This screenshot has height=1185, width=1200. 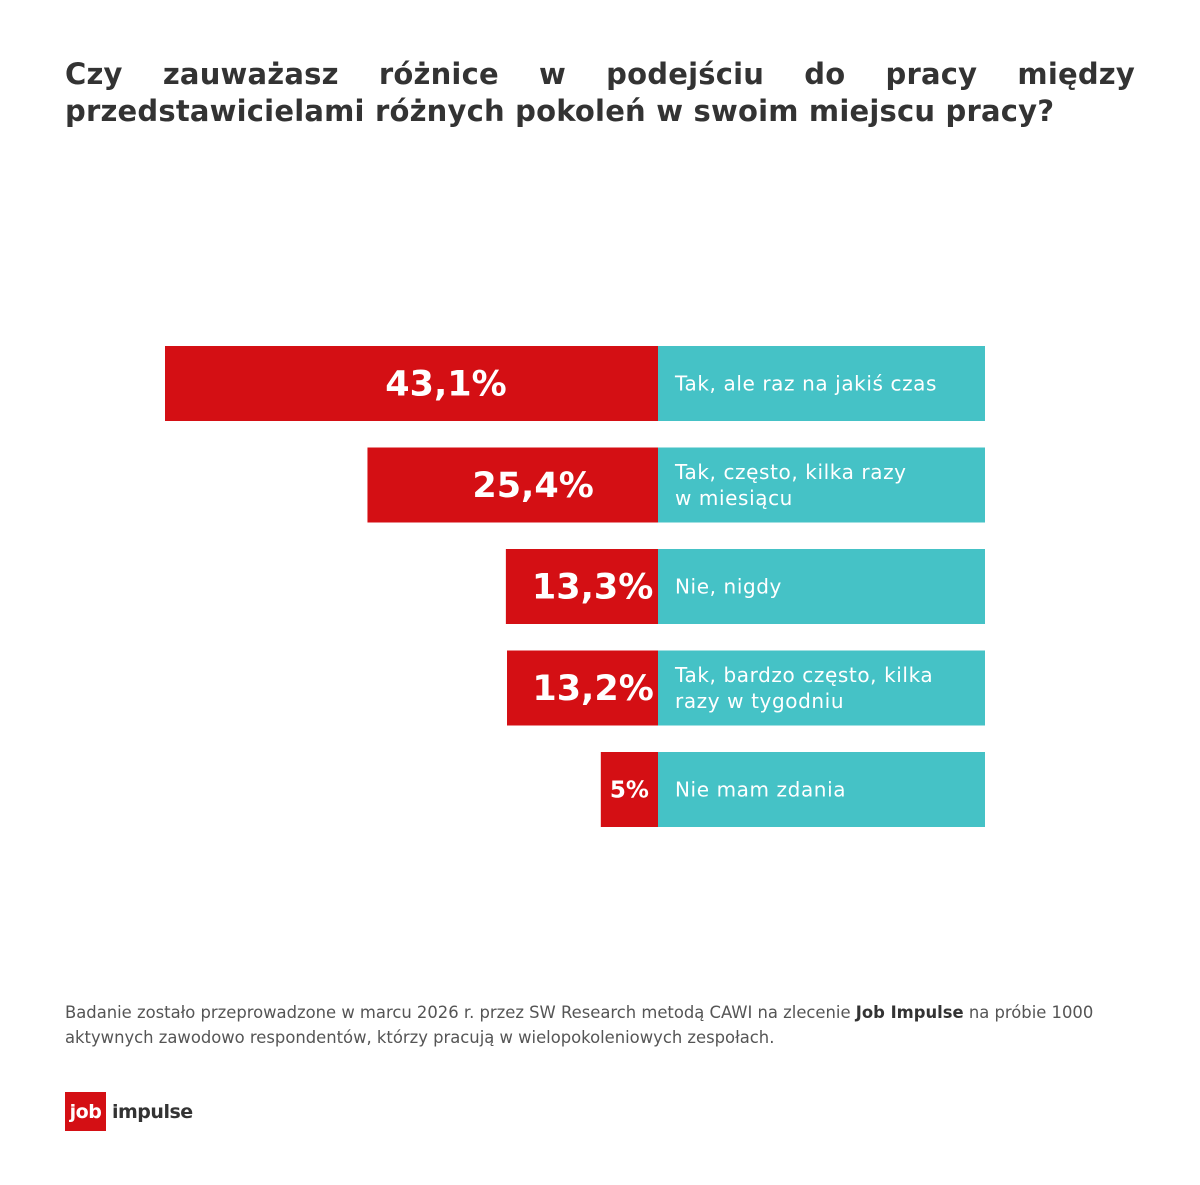 What do you see at coordinates (592, 689) in the screenshot?
I see `data-label: 13,2%` at bounding box center [592, 689].